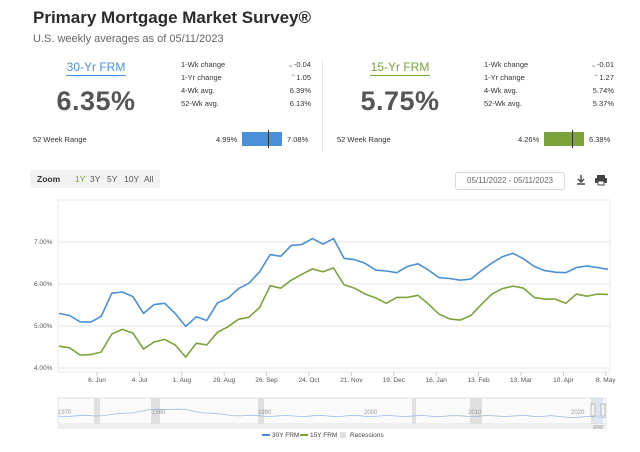 This screenshot has width=640, height=452. Describe the element at coordinates (603, 410) in the screenshot. I see `navigator-handle-right` at that location.